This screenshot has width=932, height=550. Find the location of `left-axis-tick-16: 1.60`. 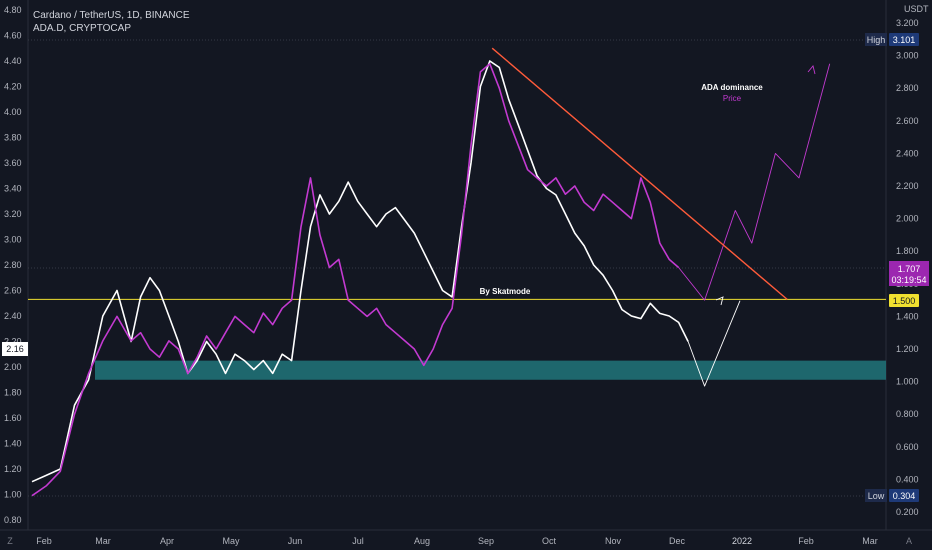

left-axis-tick-16: 1.60 is located at coordinates (13, 418).